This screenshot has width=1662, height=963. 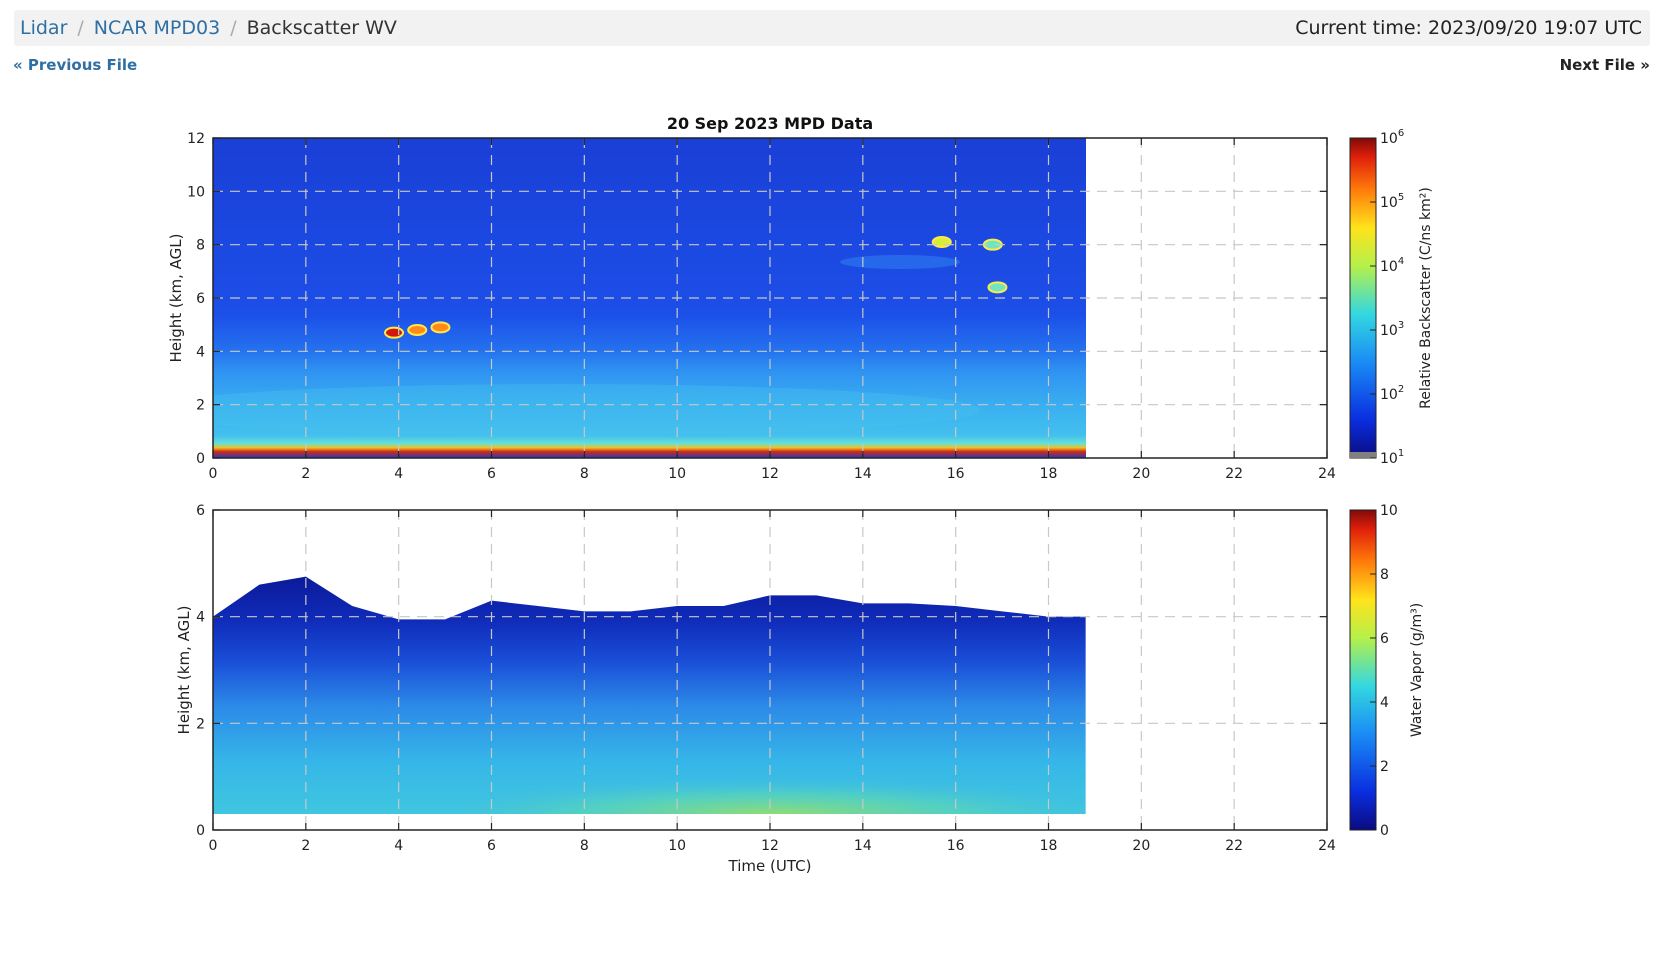 I want to click on colorbar-tick-label: 10¹, so click(x=1392, y=457).